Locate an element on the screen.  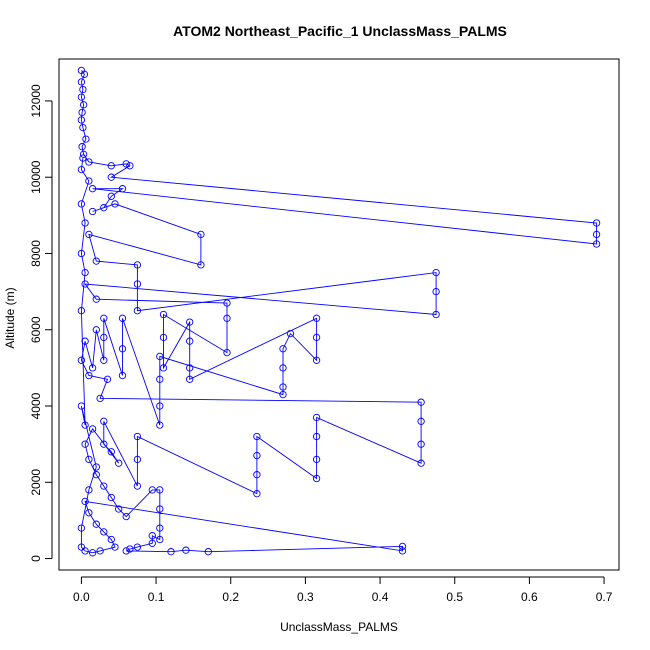
x-tick-label: 0.2 is located at coordinates (230, 597).